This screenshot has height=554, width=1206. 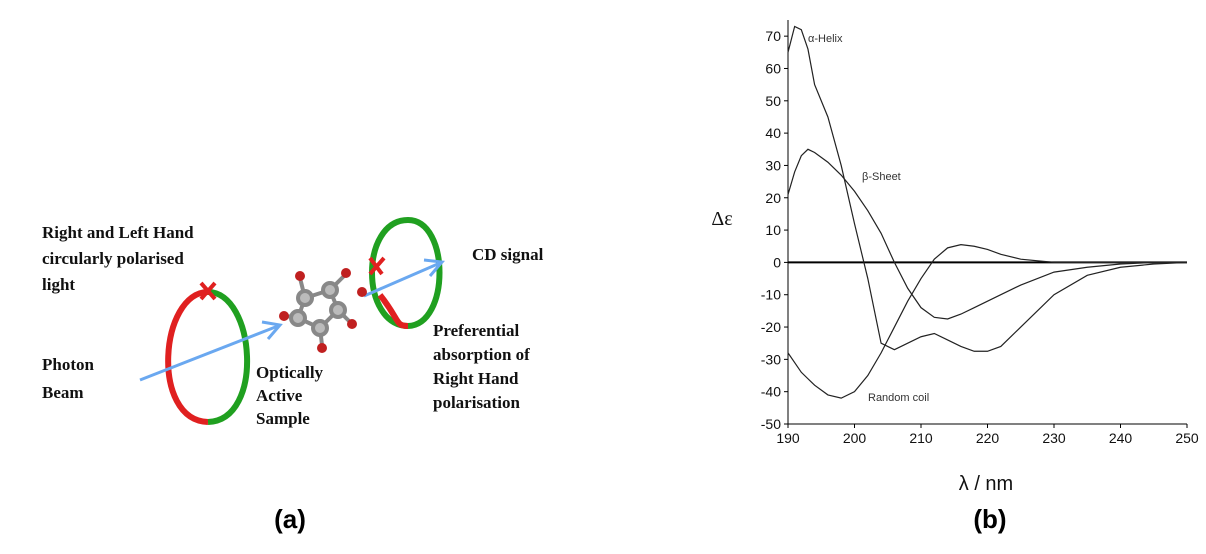 I want to click on x-tick-label: 250, so click(x=1187, y=438).